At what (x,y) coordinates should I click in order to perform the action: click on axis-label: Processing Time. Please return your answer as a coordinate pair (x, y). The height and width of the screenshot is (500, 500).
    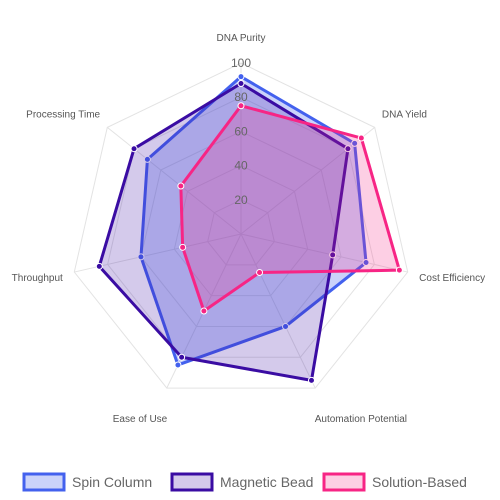
    Looking at the image, I should click on (63, 115).